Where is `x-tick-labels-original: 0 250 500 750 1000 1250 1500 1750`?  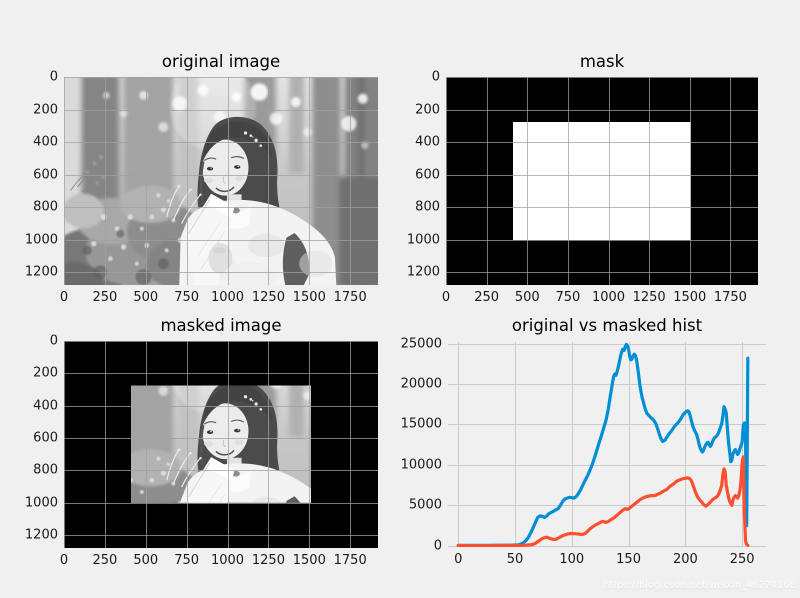 x-tick-labels-original: 0 250 500 750 1000 1250 1500 1750 is located at coordinates (219, 297).